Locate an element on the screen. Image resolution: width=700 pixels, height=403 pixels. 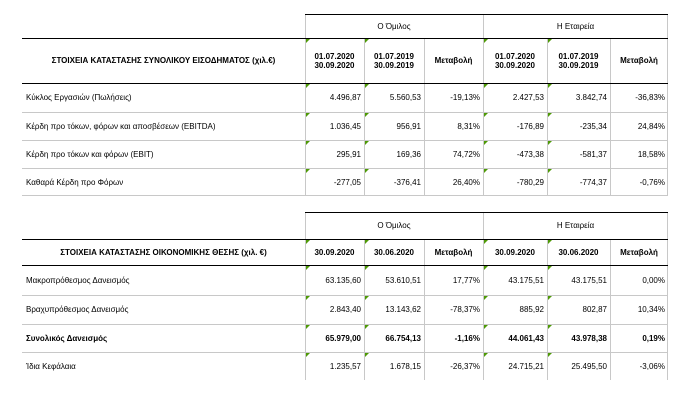
value-cell: 802,87 is located at coordinates (594, 309).